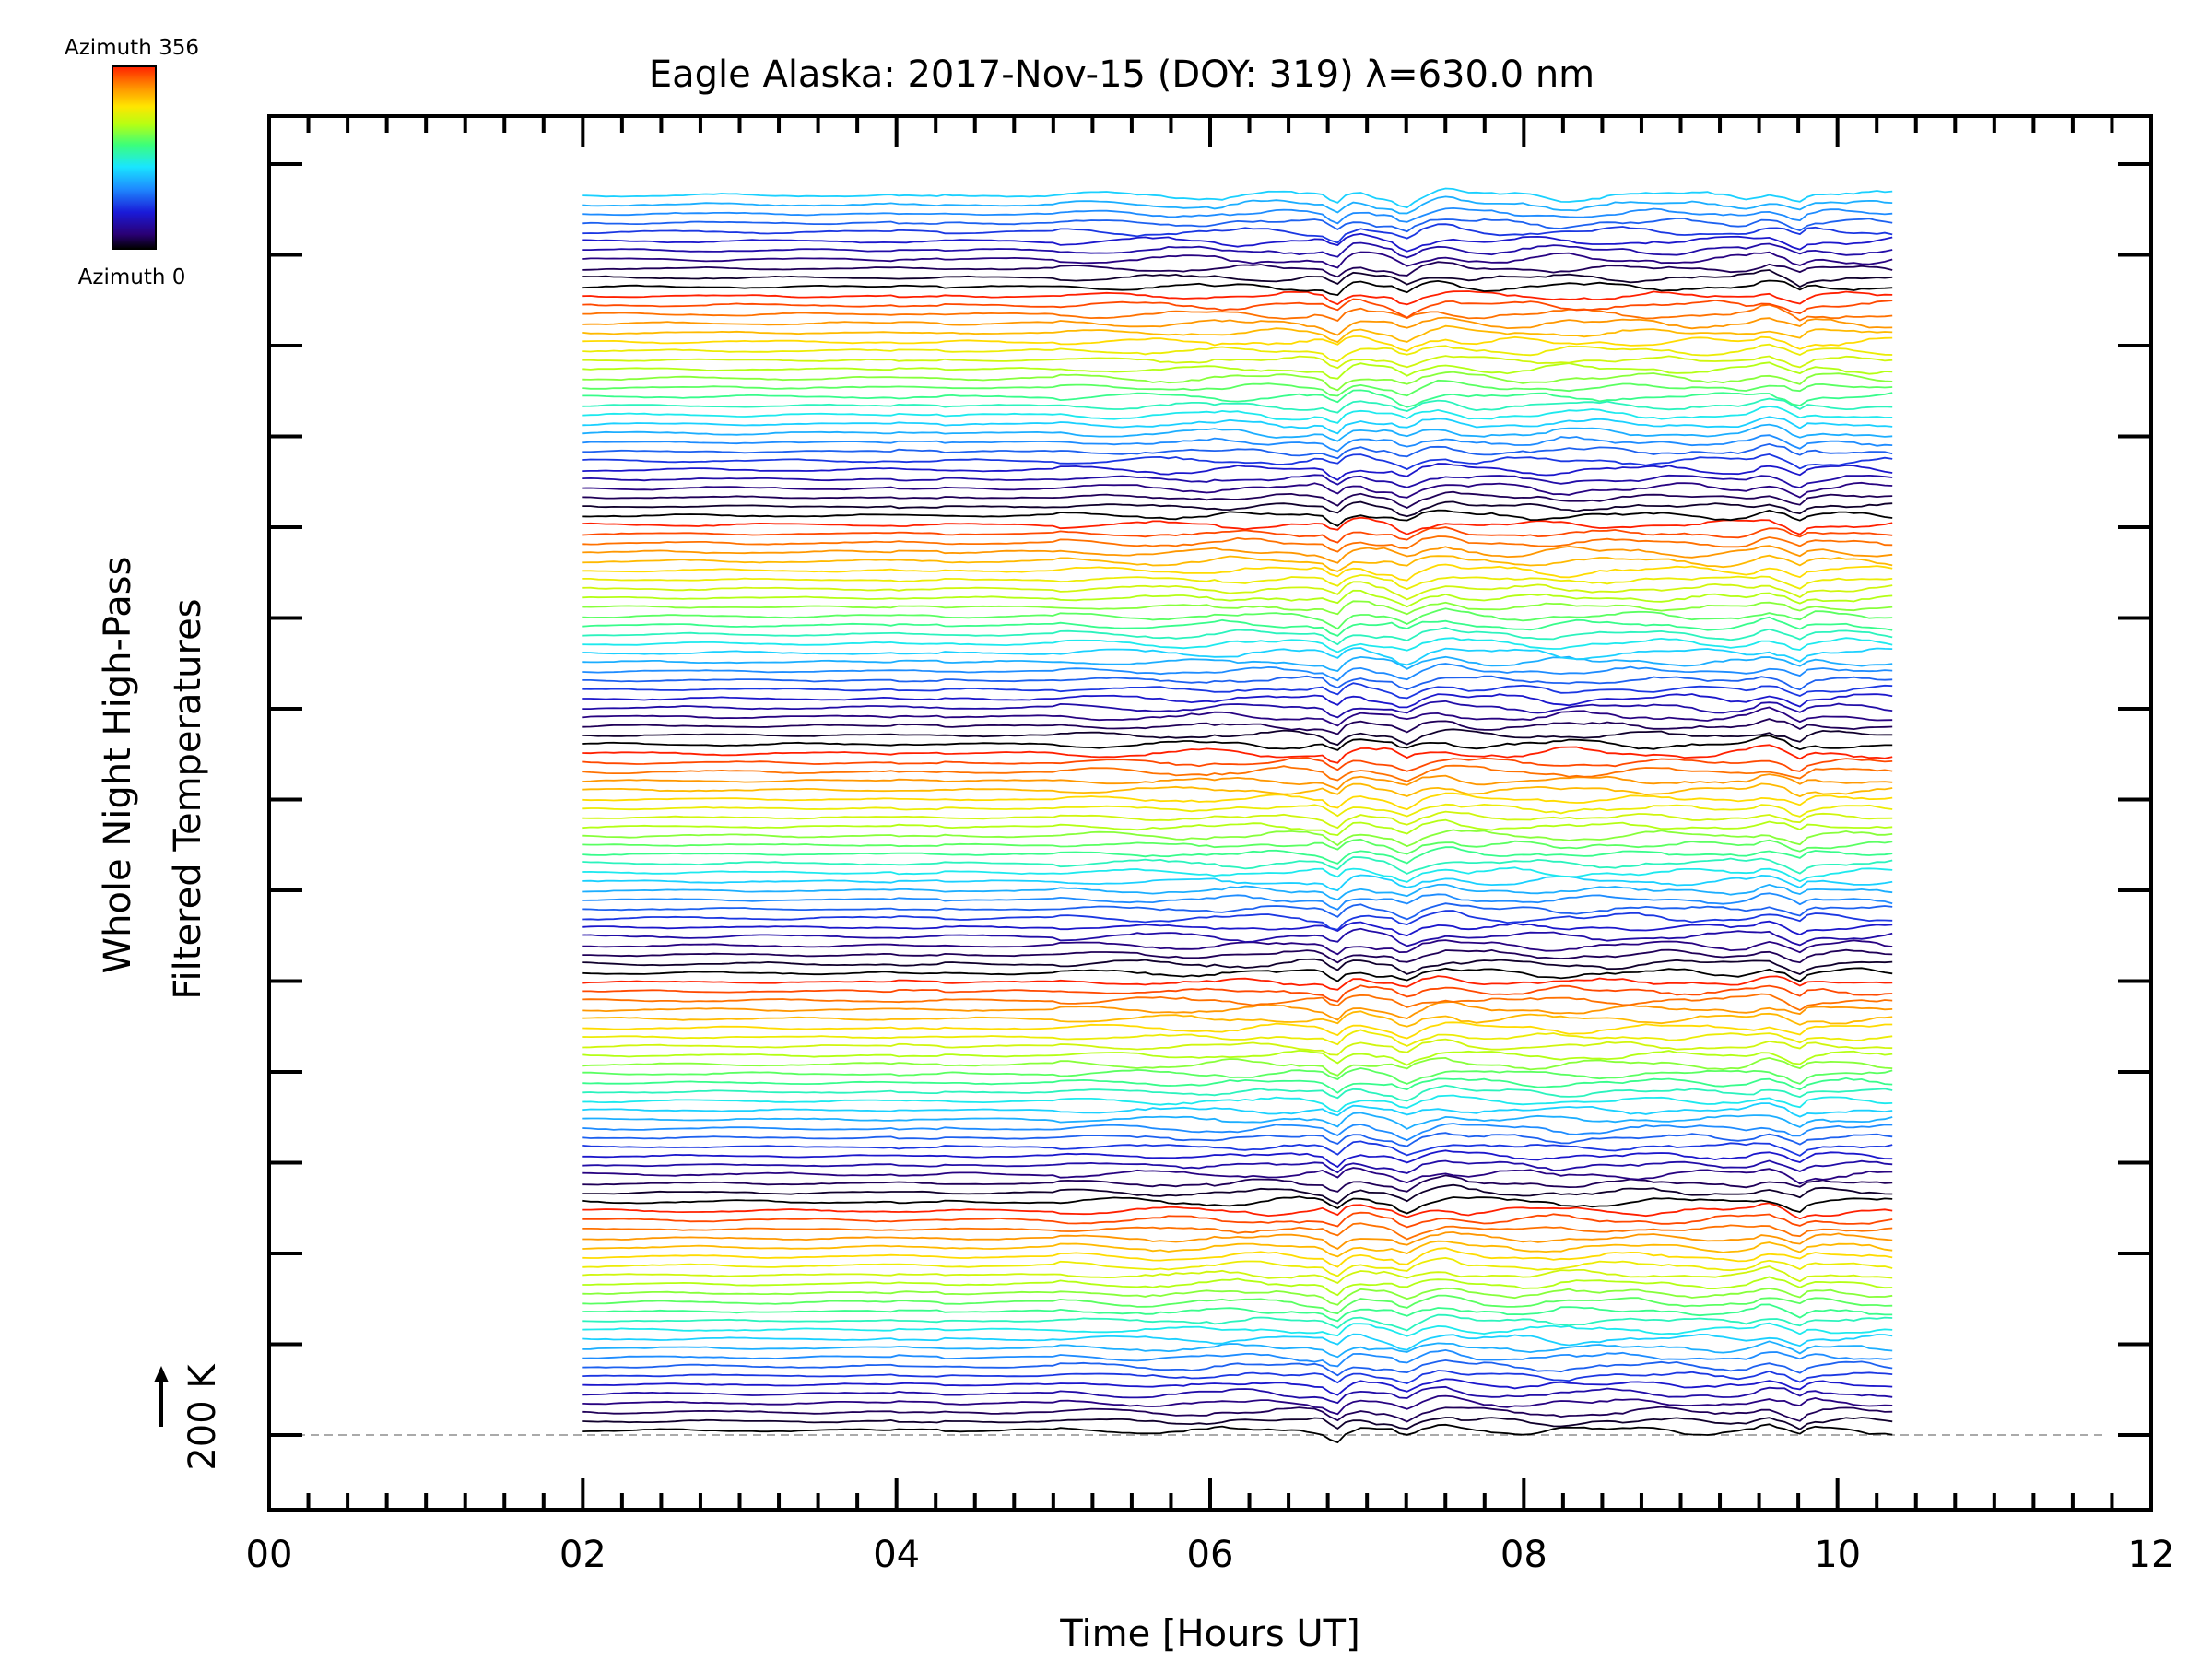 This screenshot has width=2212, height=1659. What do you see at coordinates (118, 765) in the screenshot?
I see `y-axis-label-line1: Whole Night High-Pass` at bounding box center [118, 765].